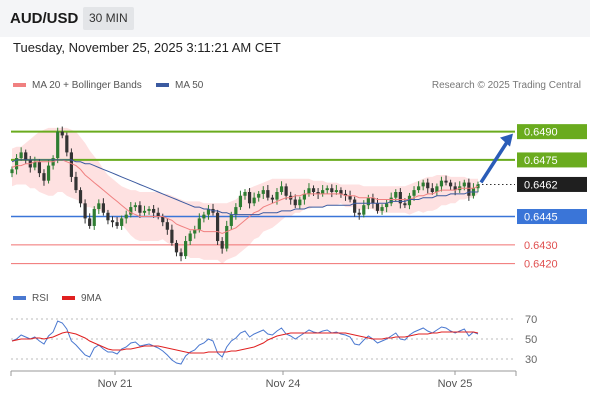 This screenshot has width=590, height=400. What do you see at coordinates (162, 85) in the screenshot?
I see `ma50-swatch` at bounding box center [162, 85].